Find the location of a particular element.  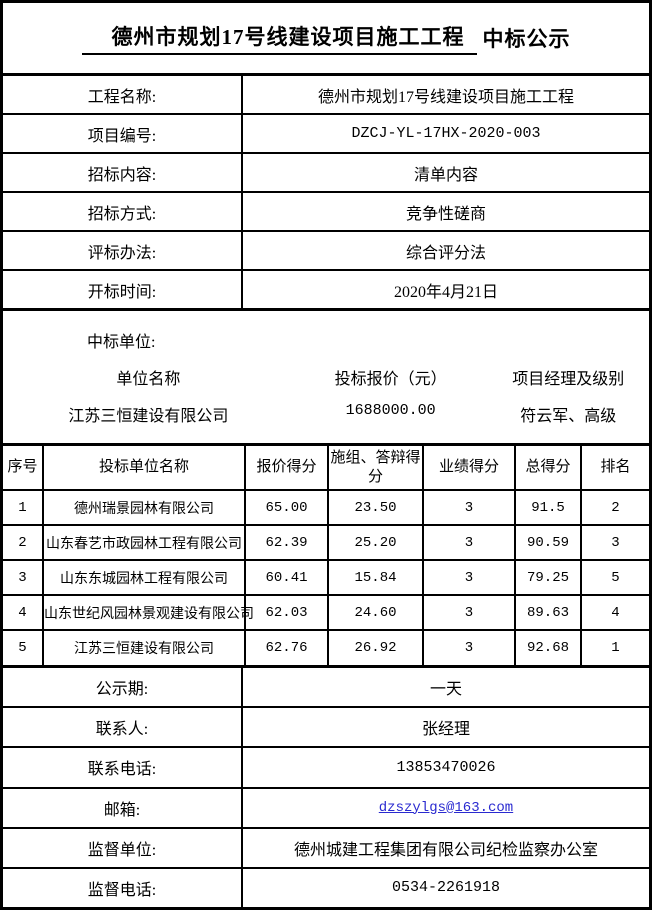

email-link: dzszylgs@163.com is located at coordinates (446, 807).